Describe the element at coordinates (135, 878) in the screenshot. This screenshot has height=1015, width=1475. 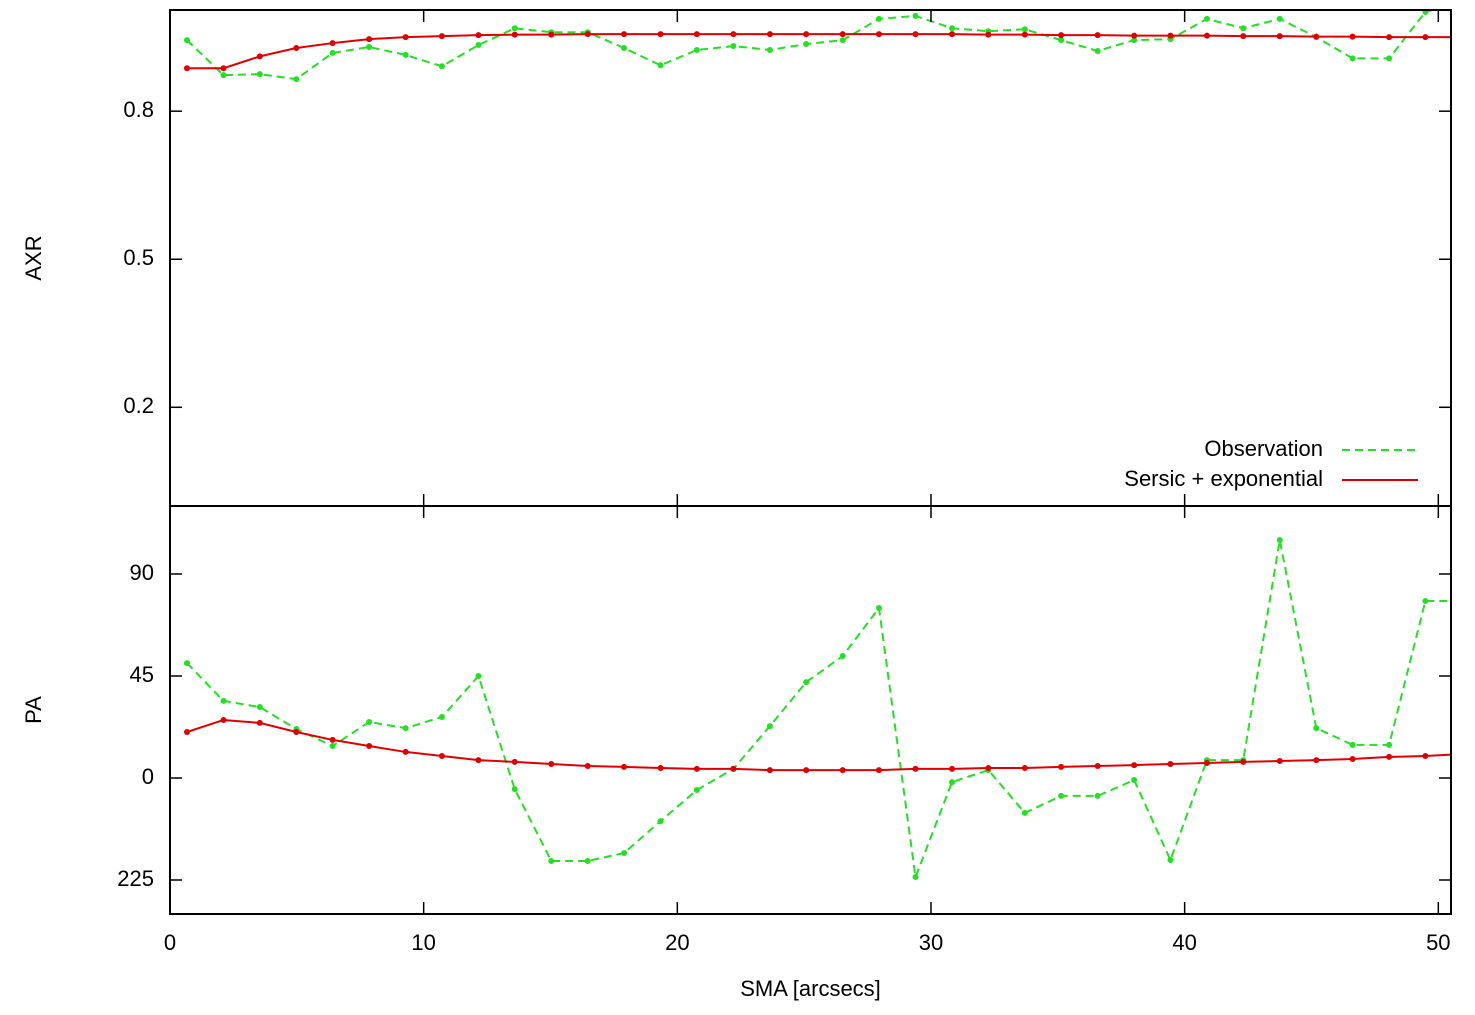
I see `y-tick-label: 225` at that location.